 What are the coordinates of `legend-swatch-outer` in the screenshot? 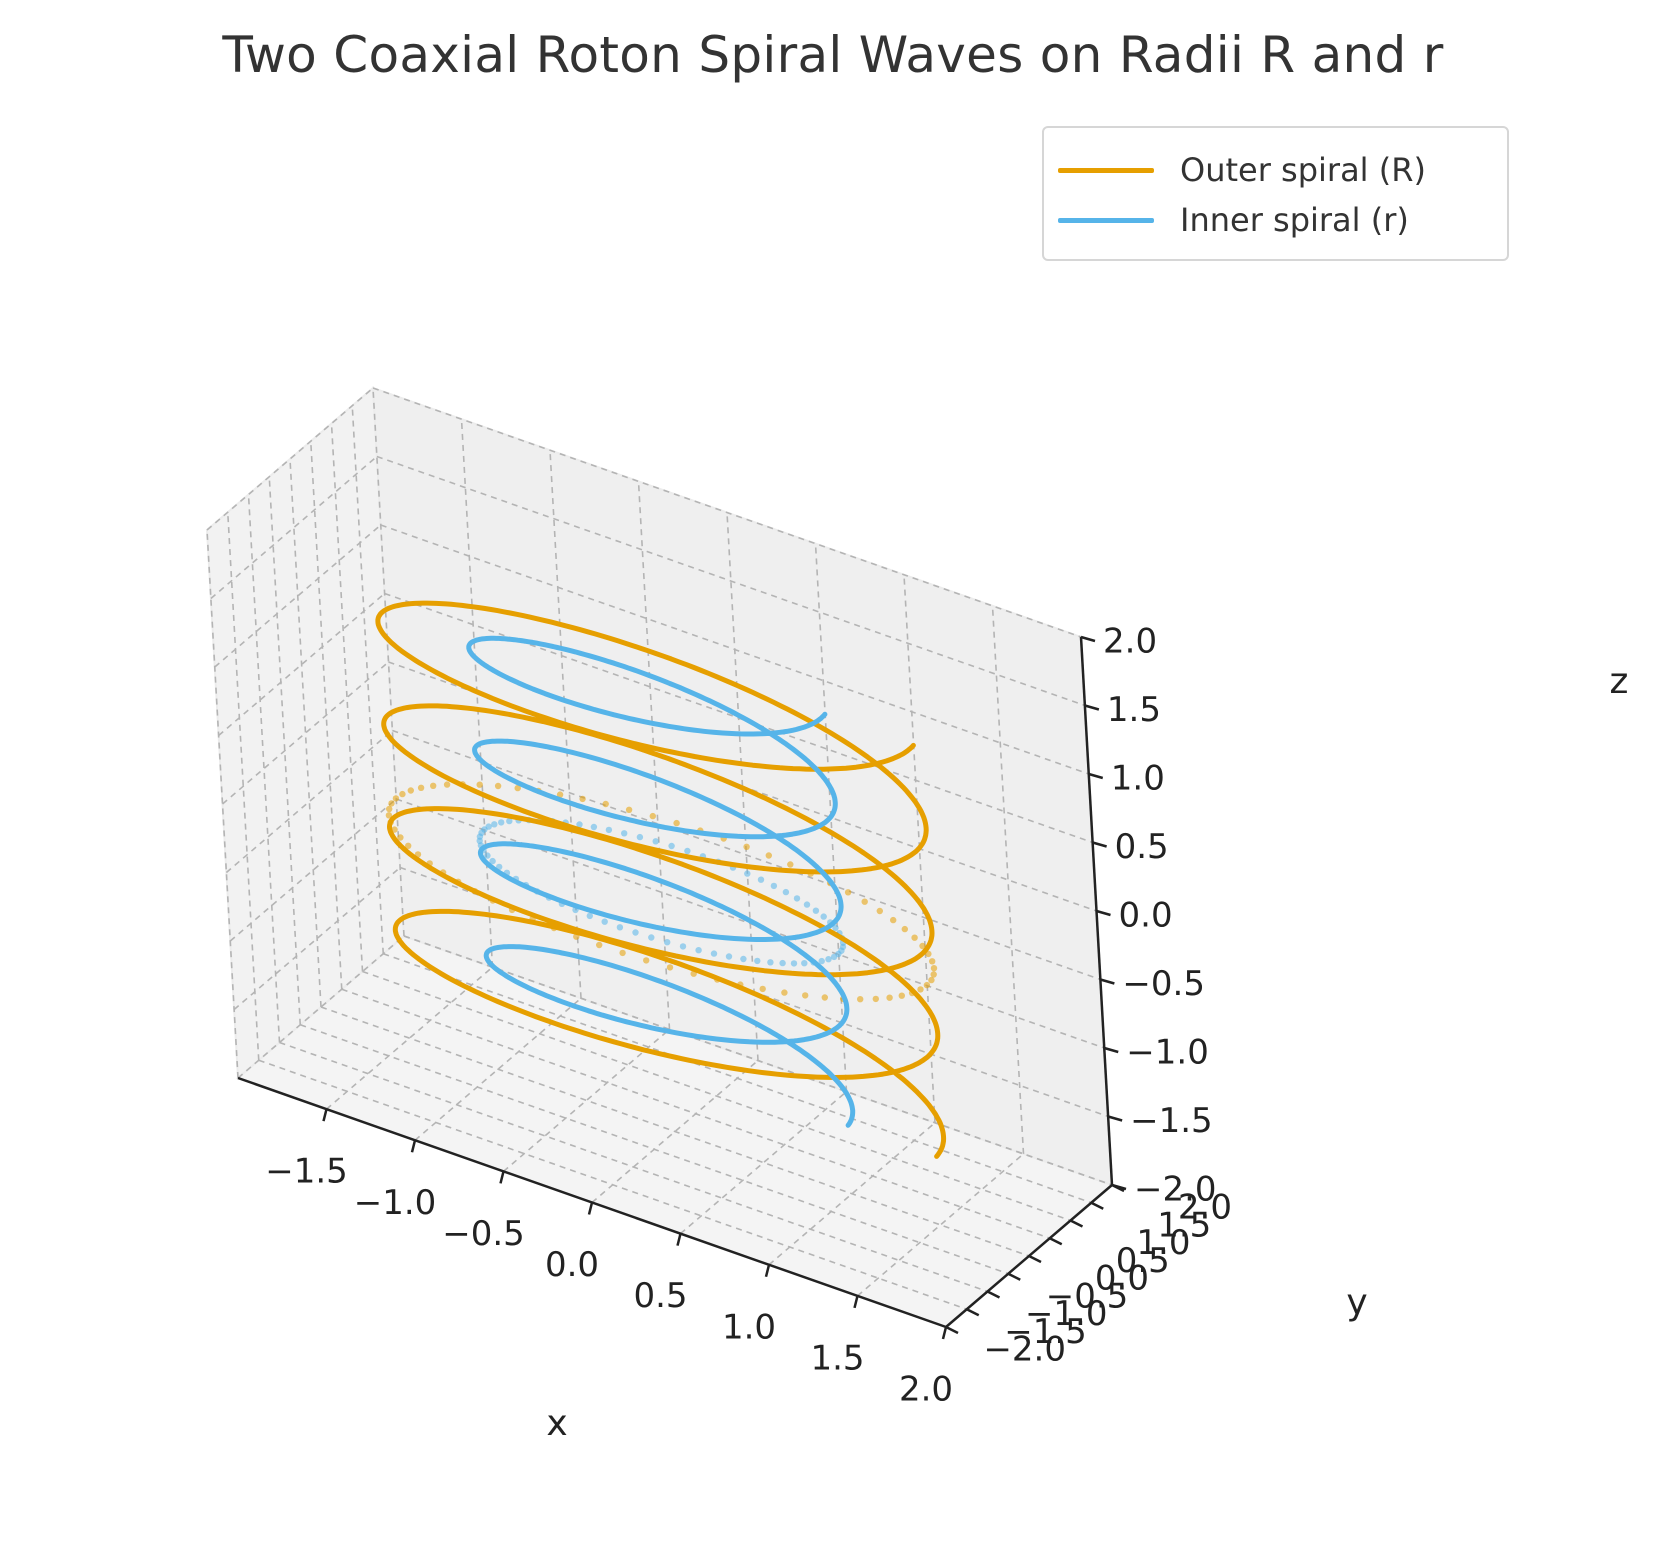 It's located at (1106, 170).